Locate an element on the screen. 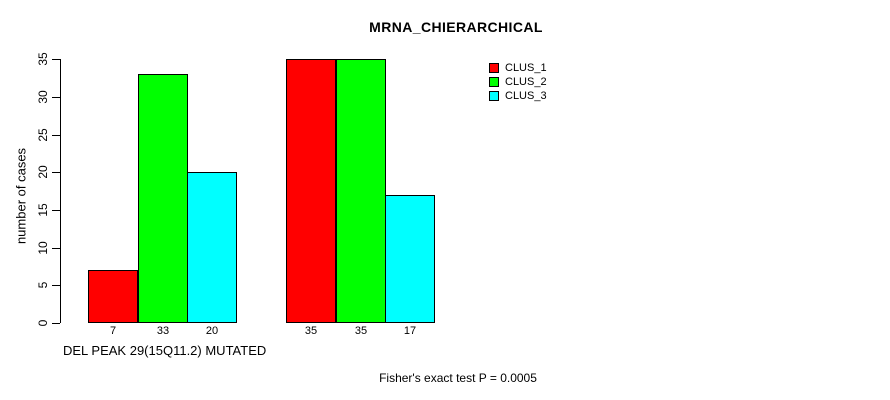 Image resolution: width=890 pixels, height=400 pixels. y-tick-label: 15 is located at coordinates (43, 210).